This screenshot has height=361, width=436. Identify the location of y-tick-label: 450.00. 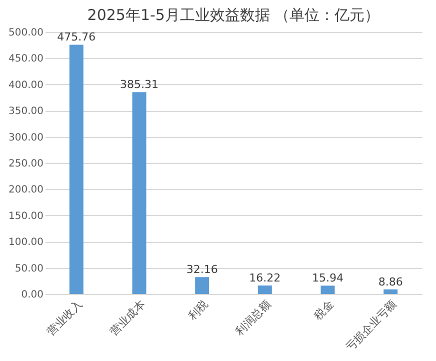
(26, 59).